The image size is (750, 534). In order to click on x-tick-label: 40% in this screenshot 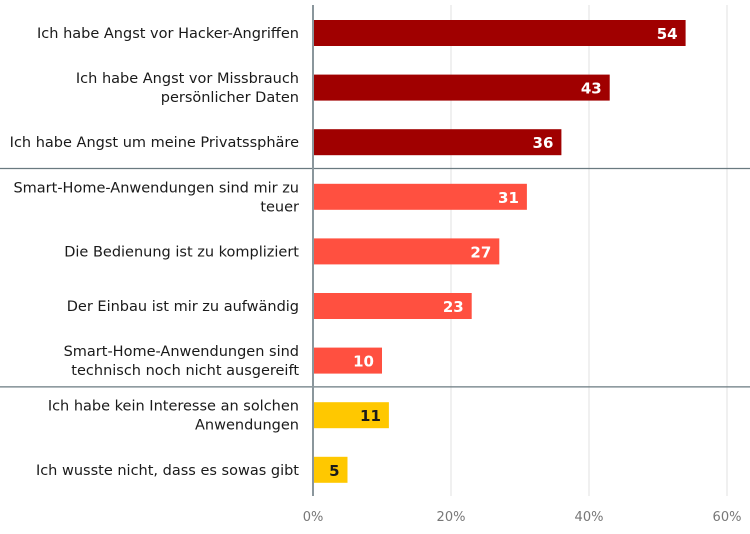, I will do `click(589, 517)`.